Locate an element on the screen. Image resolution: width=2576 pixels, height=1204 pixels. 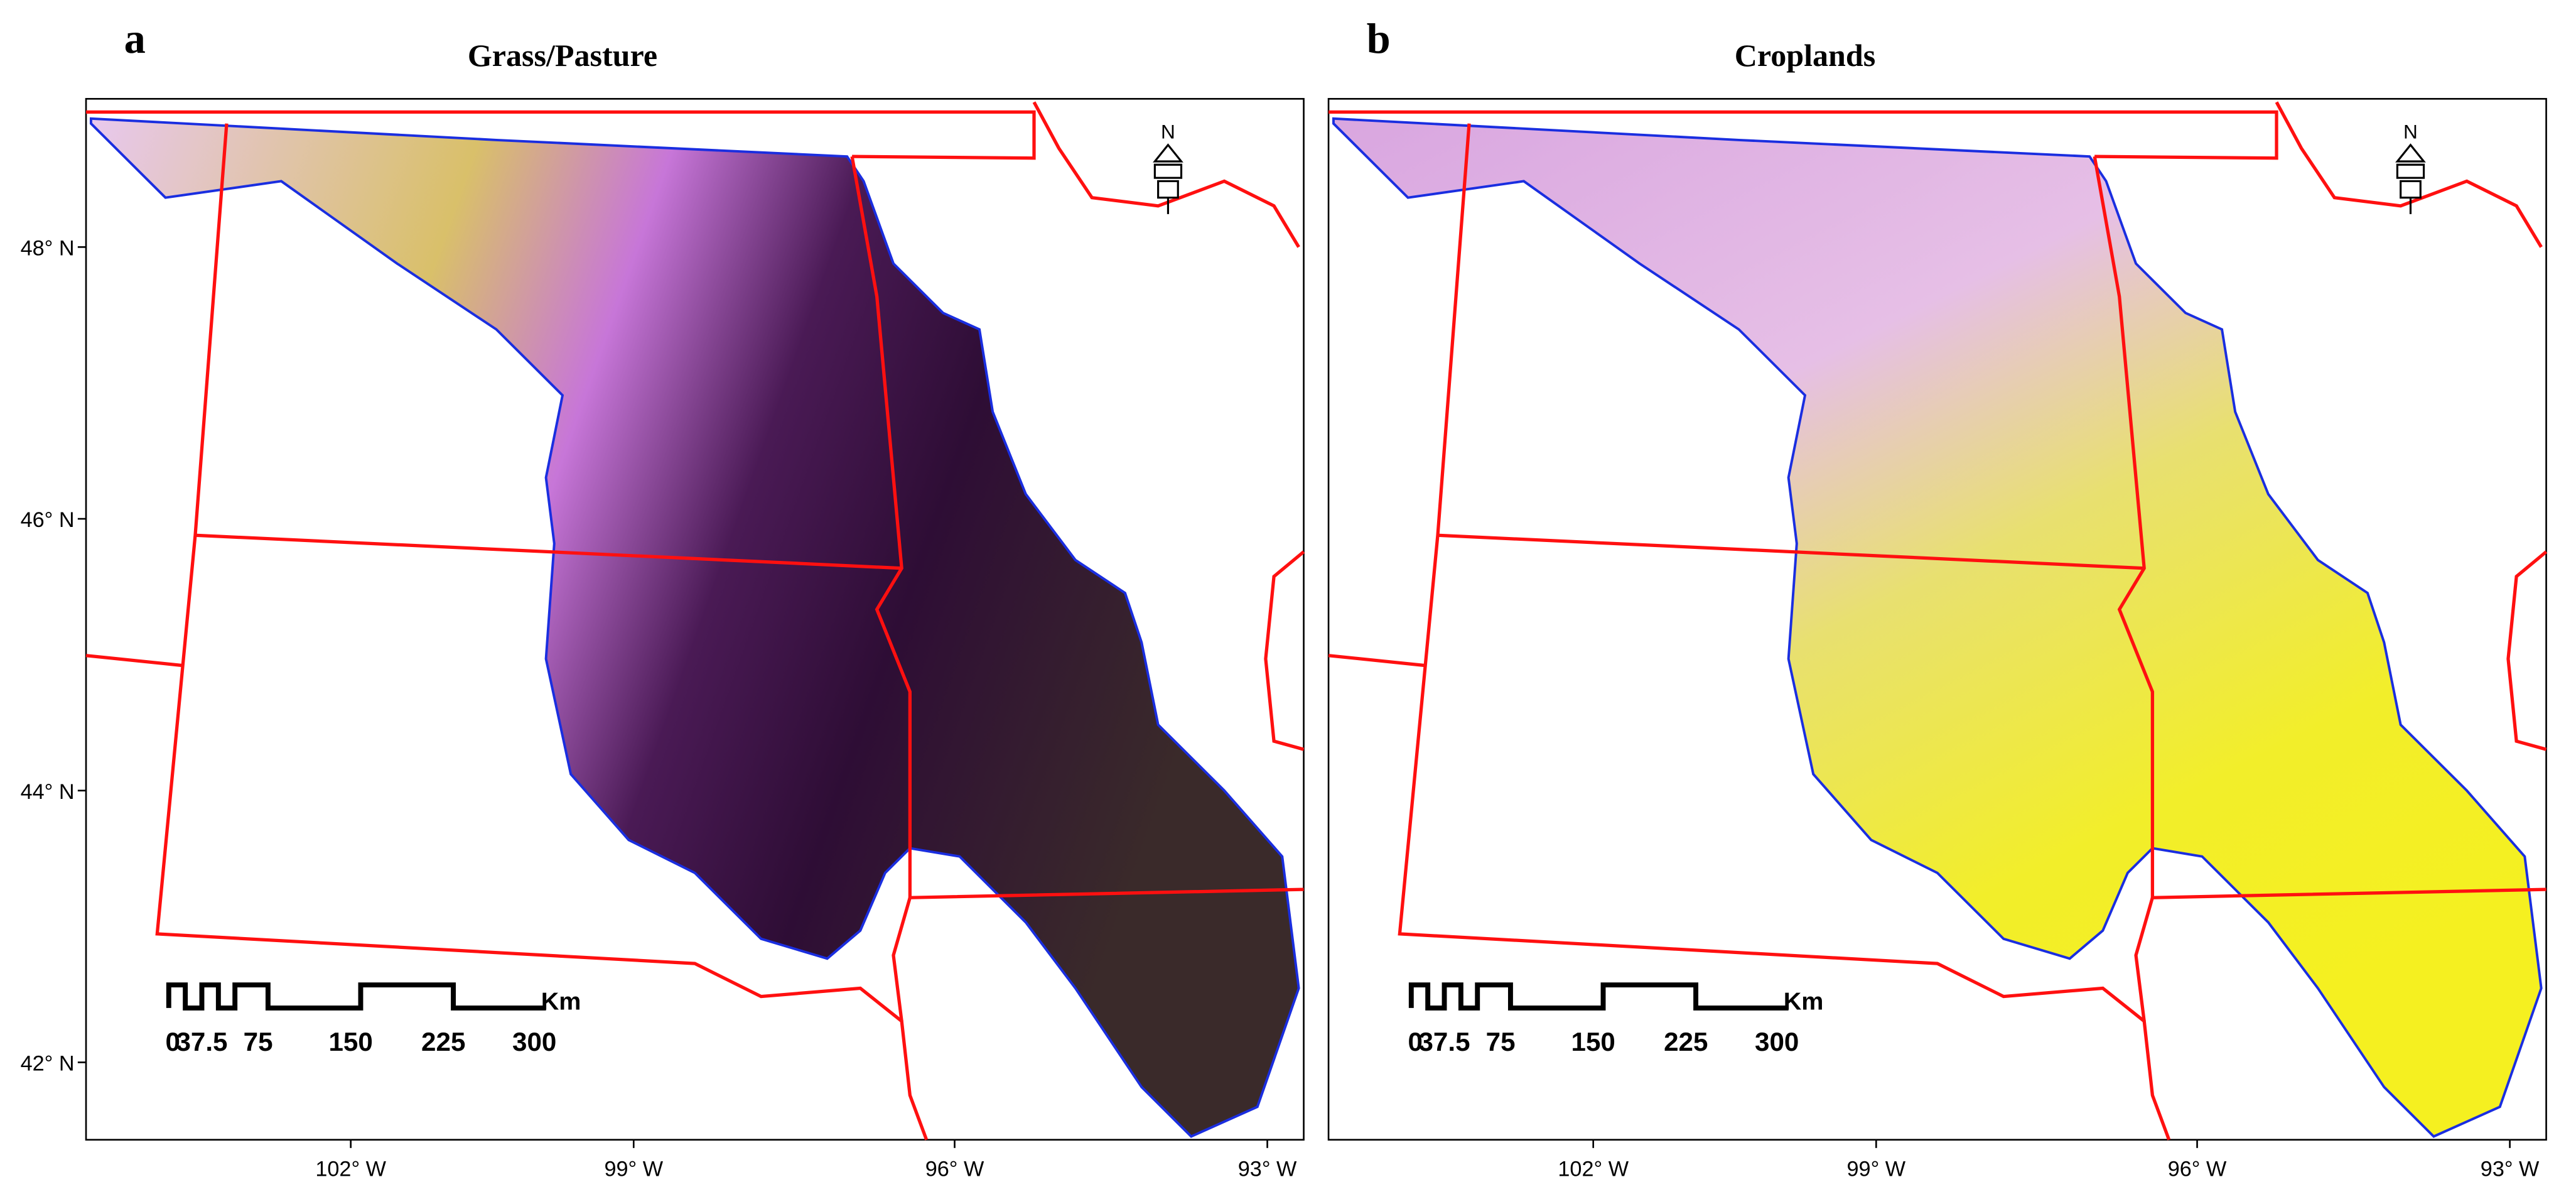
lat-label: 44° N is located at coordinates (48, 792).